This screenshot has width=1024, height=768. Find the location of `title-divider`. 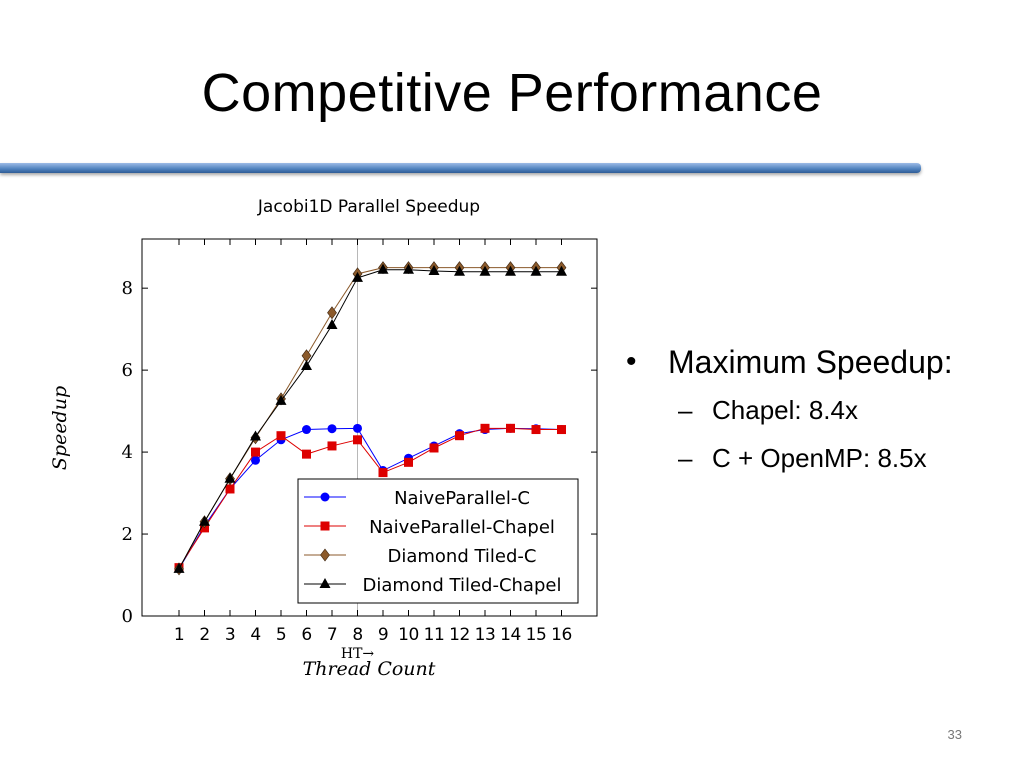

title-divider is located at coordinates (460, 168).